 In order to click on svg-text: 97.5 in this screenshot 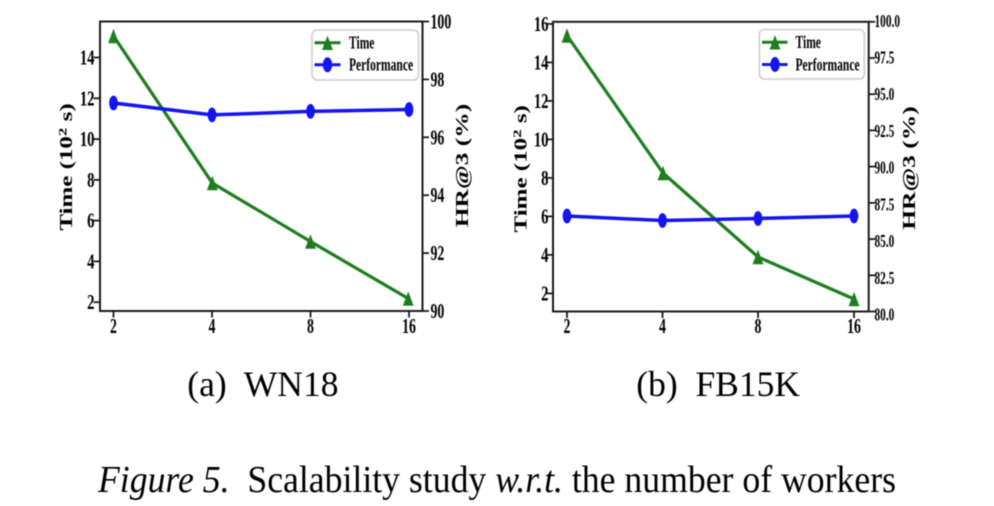, I will do `click(885, 58)`.